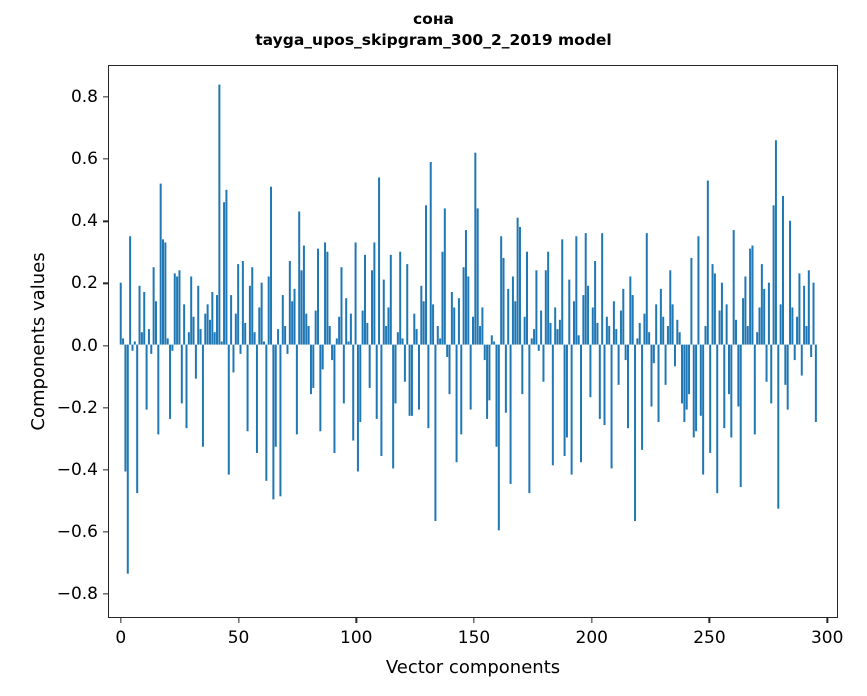 Image resolution: width=867 pixels, height=696 pixels. I want to click on y-tick-label: −0.4, so click(77, 469).